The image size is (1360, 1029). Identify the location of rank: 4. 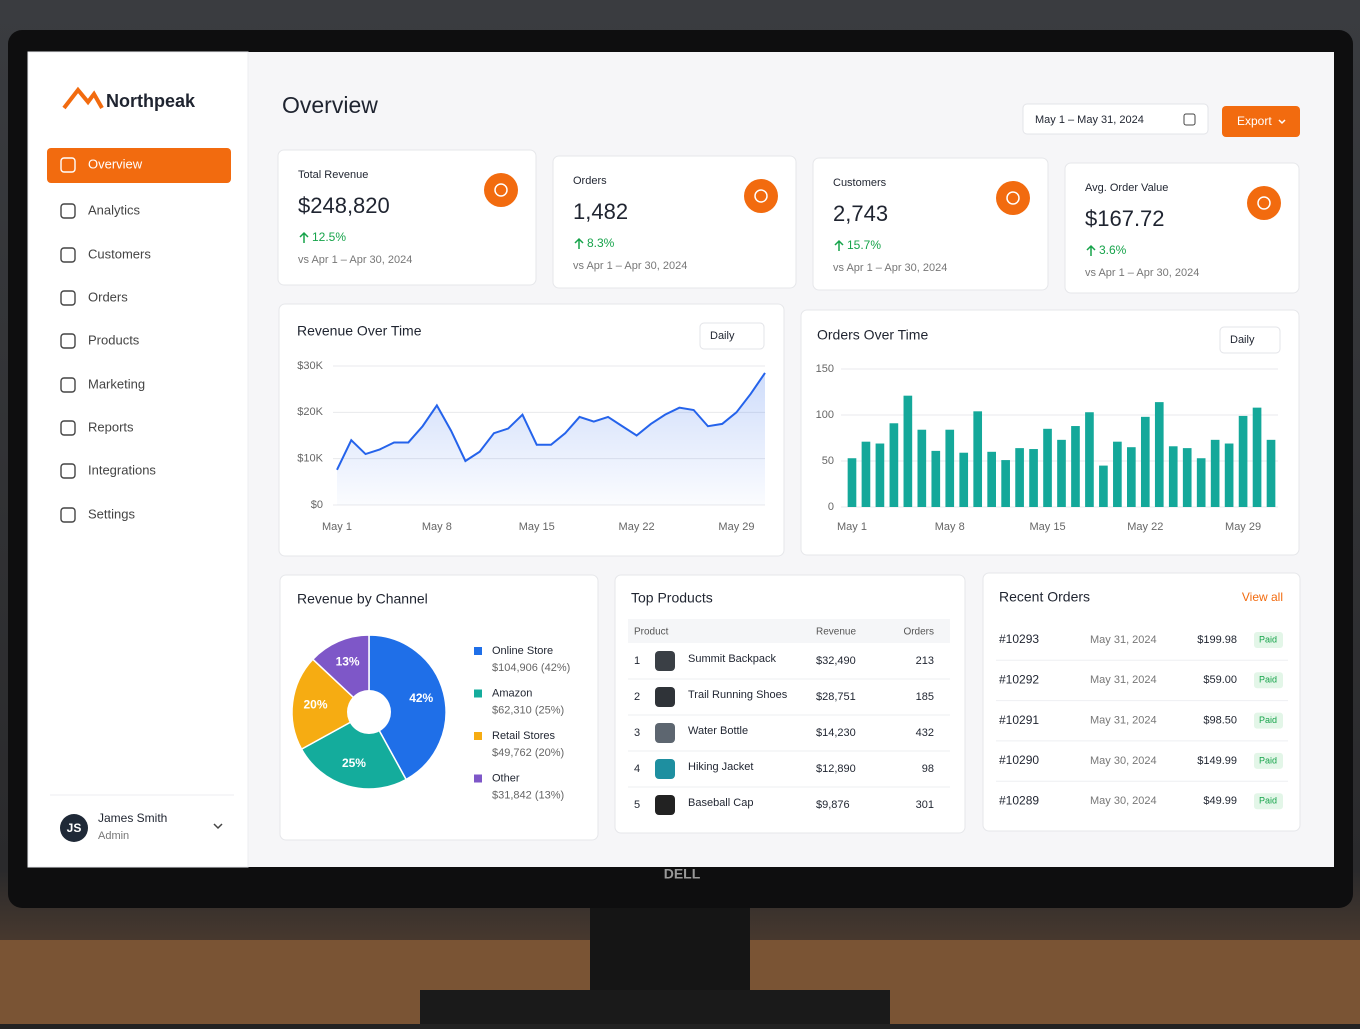
(637, 769).